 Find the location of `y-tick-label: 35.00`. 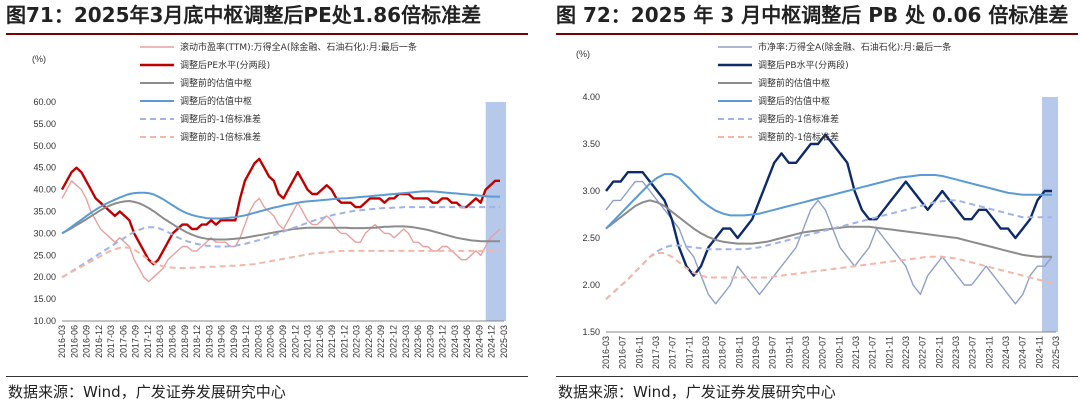

y-tick-label: 35.00 is located at coordinates (44, 212).